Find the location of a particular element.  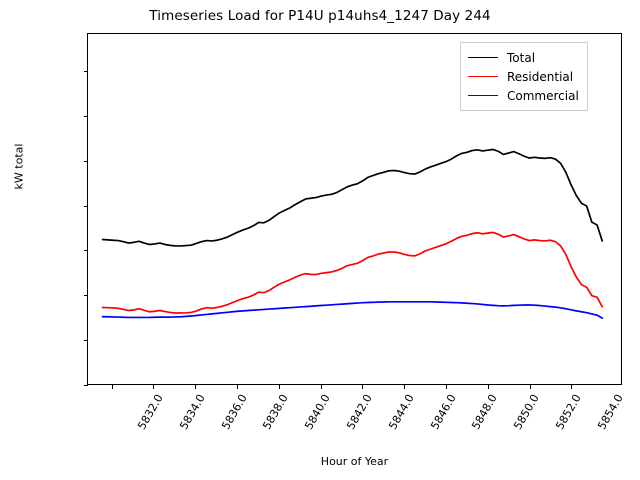

x-tick-label: 5846.0 is located at coordinates (443, 412).